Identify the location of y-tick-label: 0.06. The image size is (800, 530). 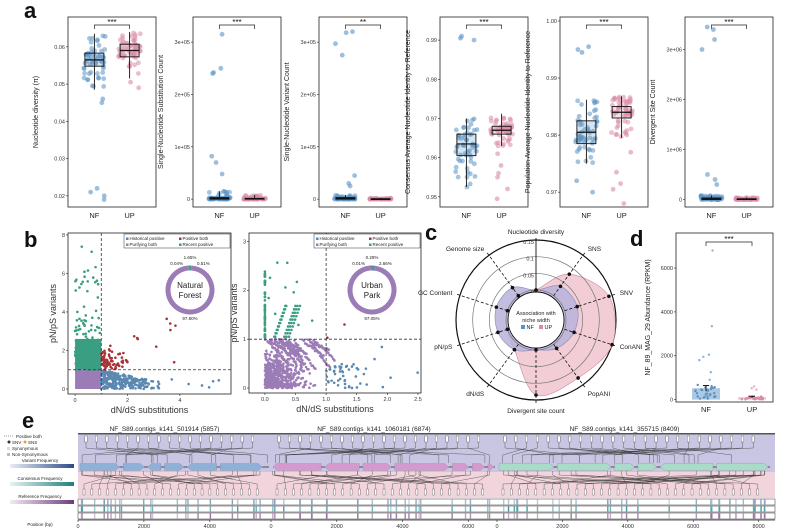
(59, 48).